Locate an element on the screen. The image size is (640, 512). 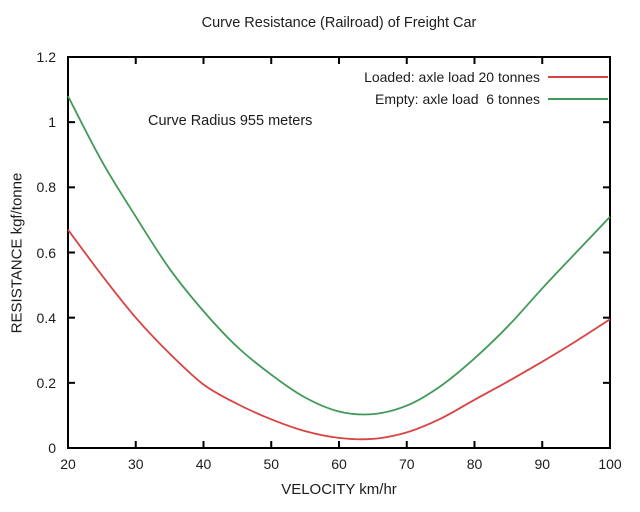
y-tick-label: 0.6 is located at coordinates (46, 252).